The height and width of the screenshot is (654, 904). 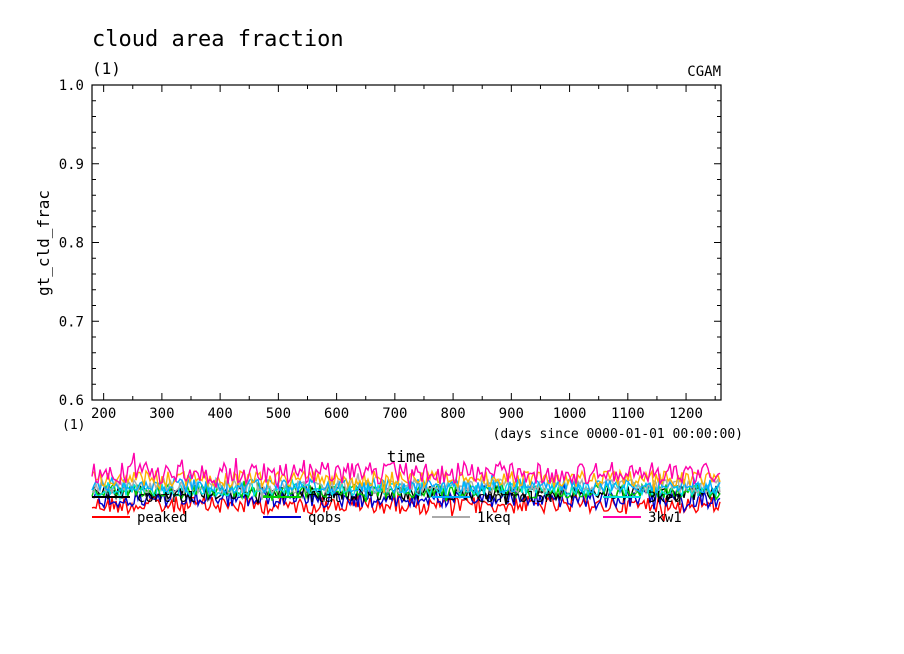 What do you see at coordinates (71, 86) in the screenshot?
I see `y-tick-label: 1.0` at bounding box center [71, 86].